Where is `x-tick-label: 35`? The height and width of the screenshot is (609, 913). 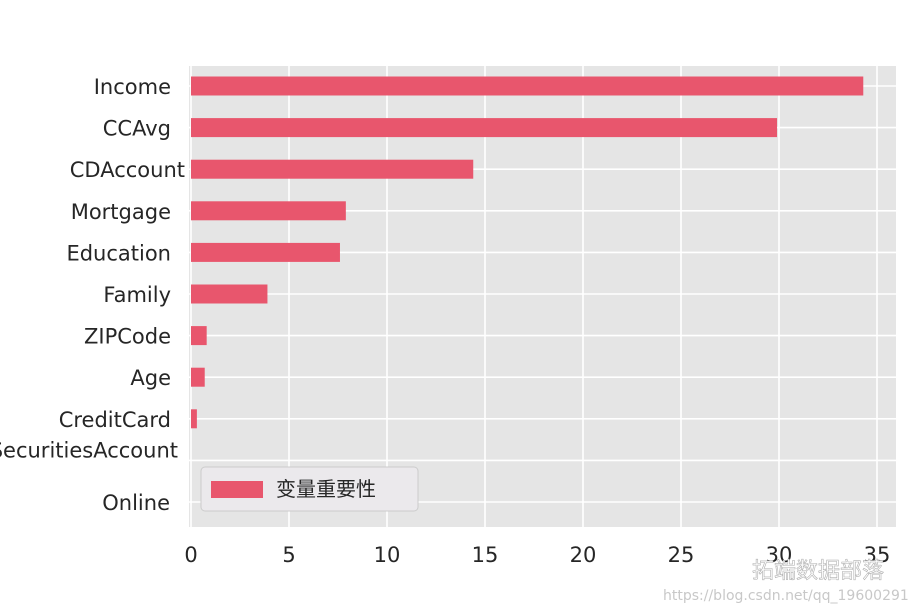 x-tick-label: 35 is located at coordinates (877, 555).